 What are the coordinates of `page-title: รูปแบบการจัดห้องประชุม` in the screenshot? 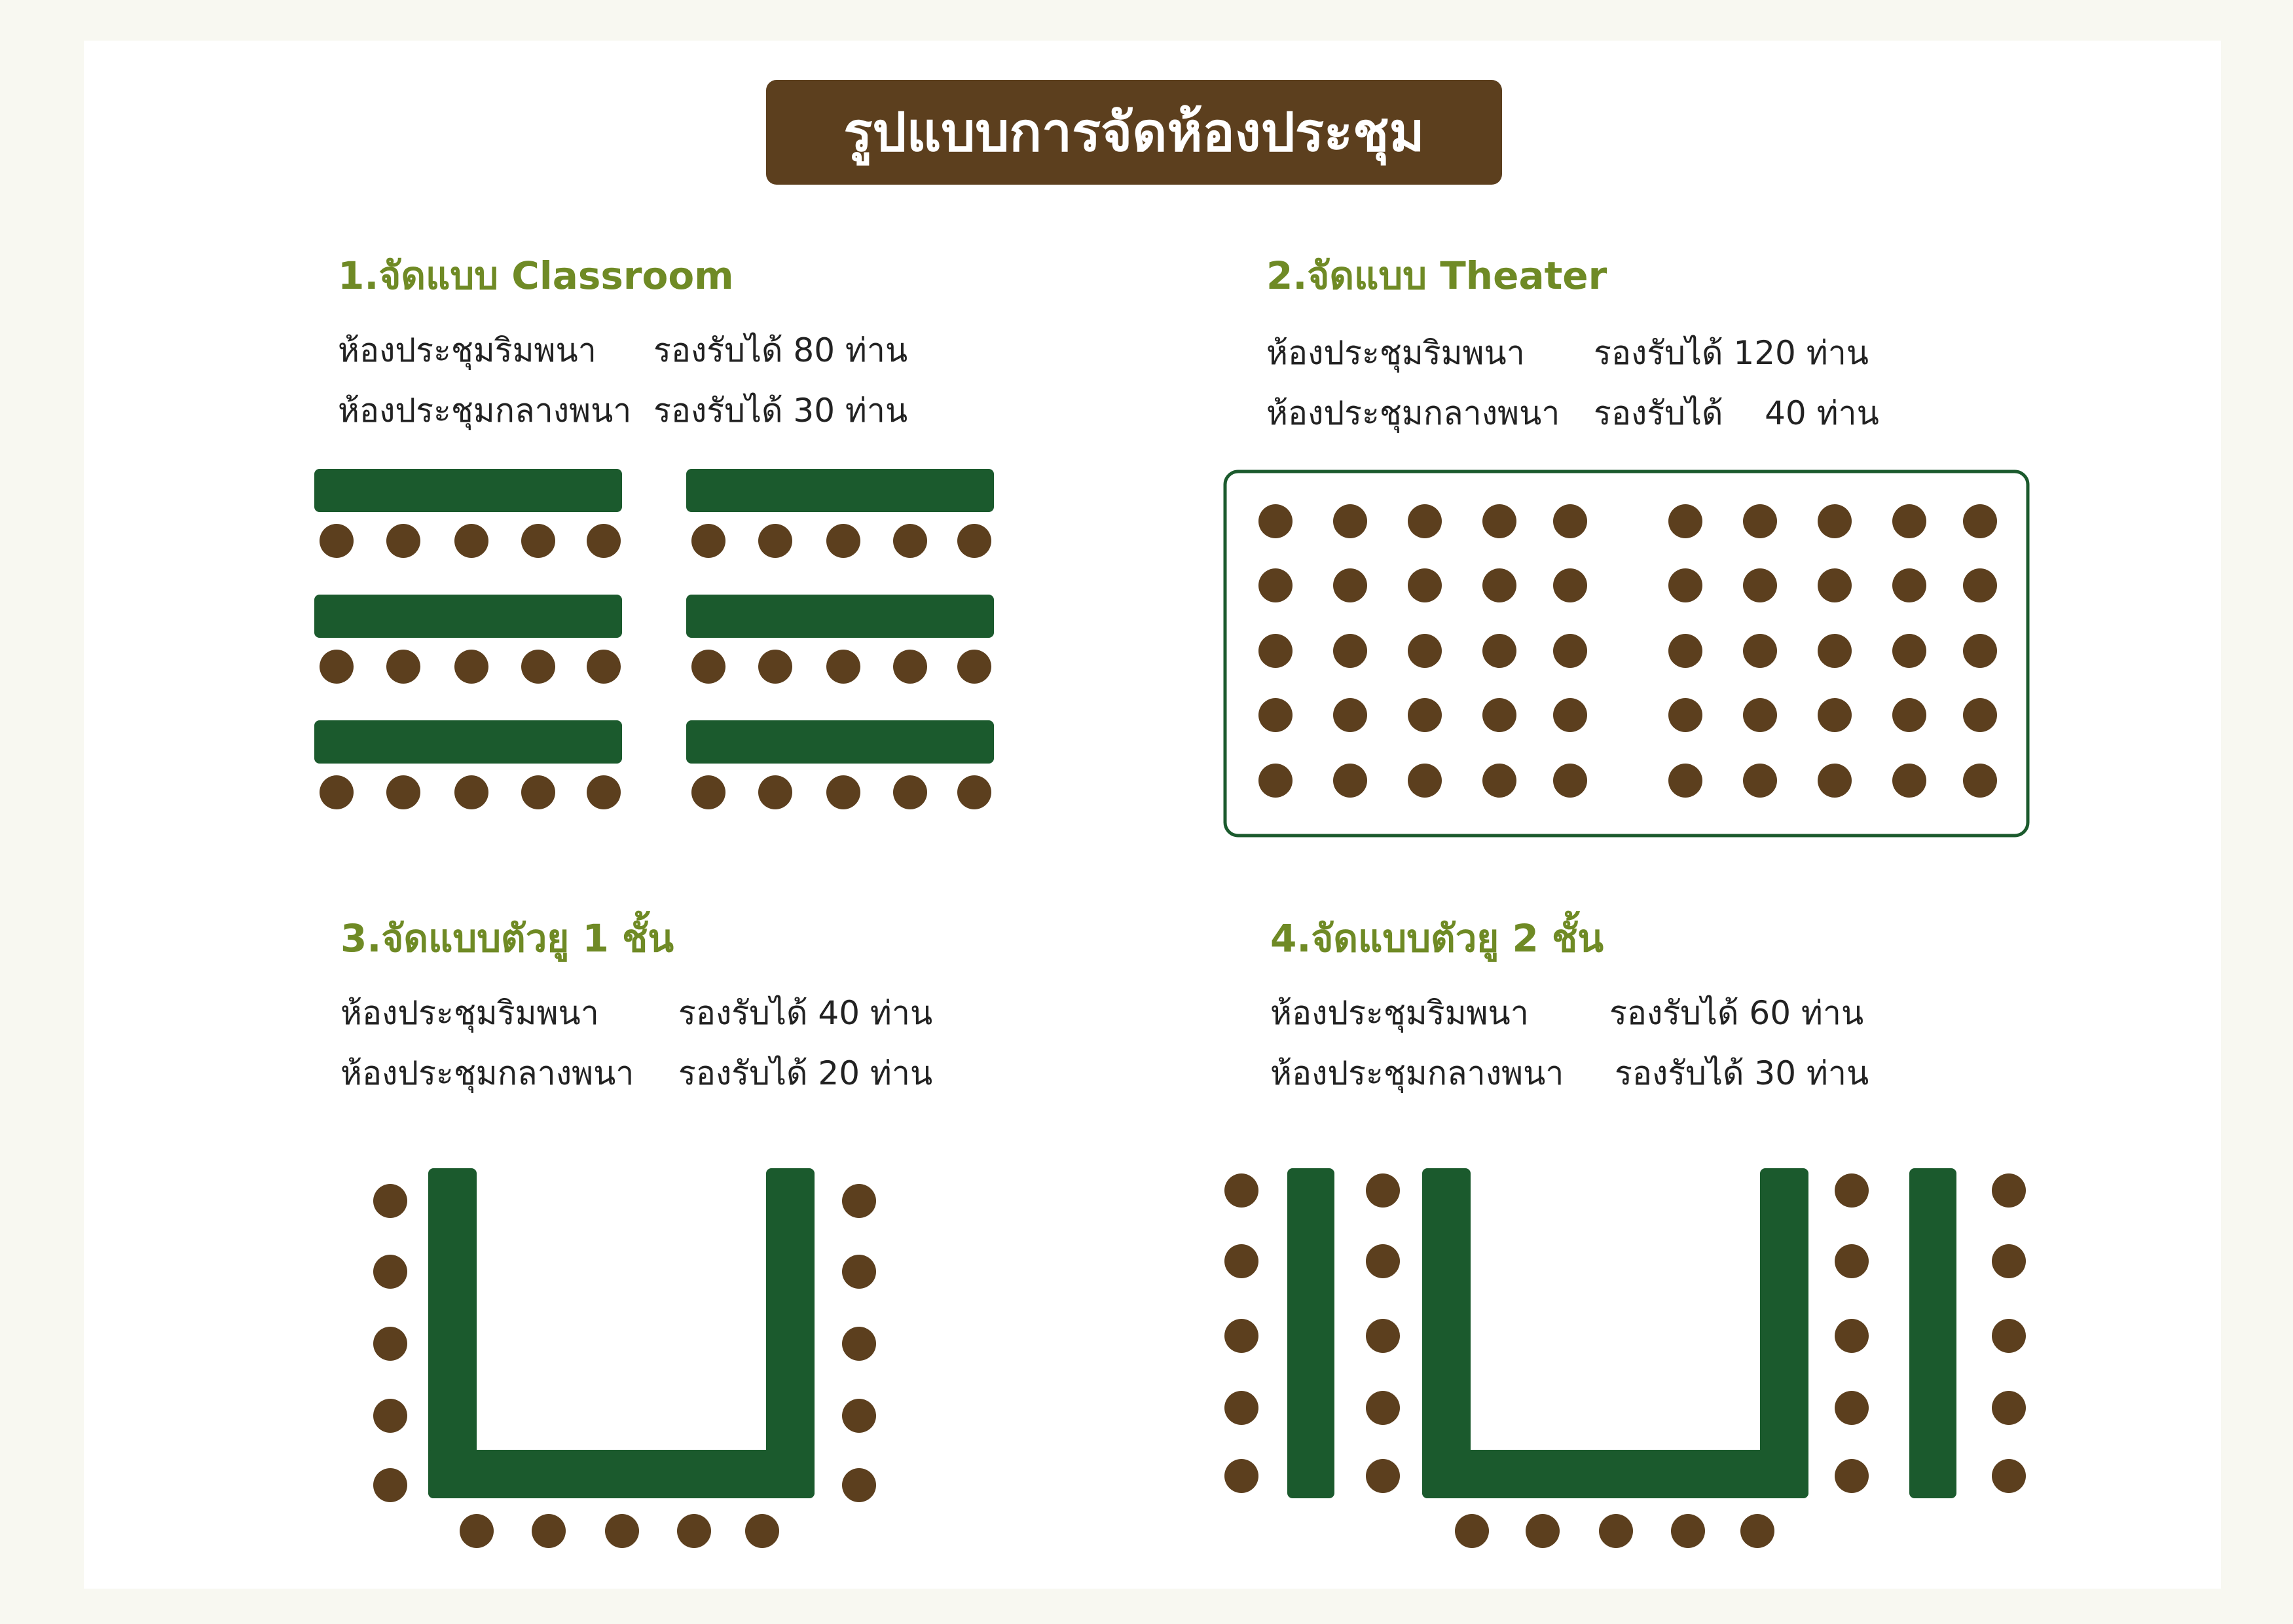 It's located at (1134, 132).